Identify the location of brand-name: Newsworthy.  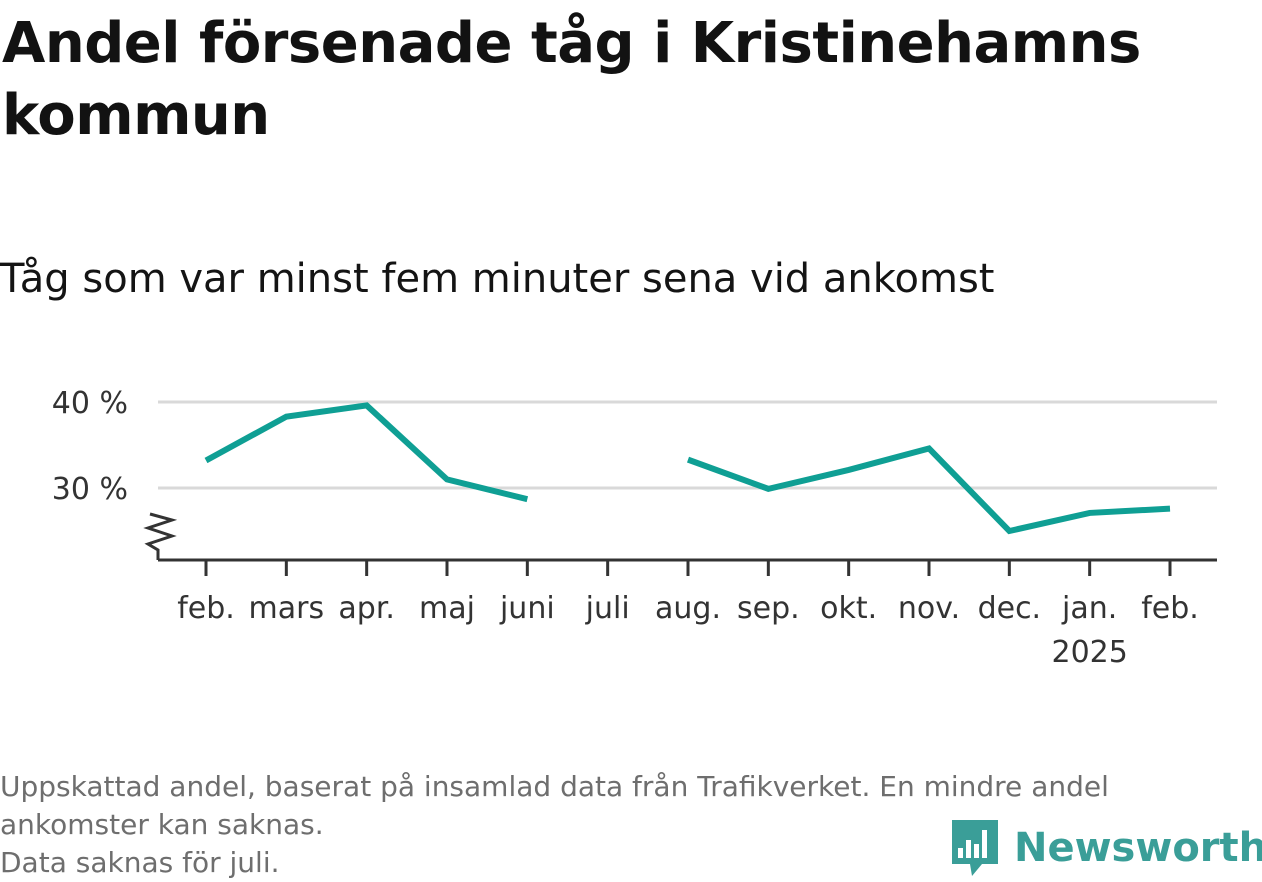
(1138, 848).